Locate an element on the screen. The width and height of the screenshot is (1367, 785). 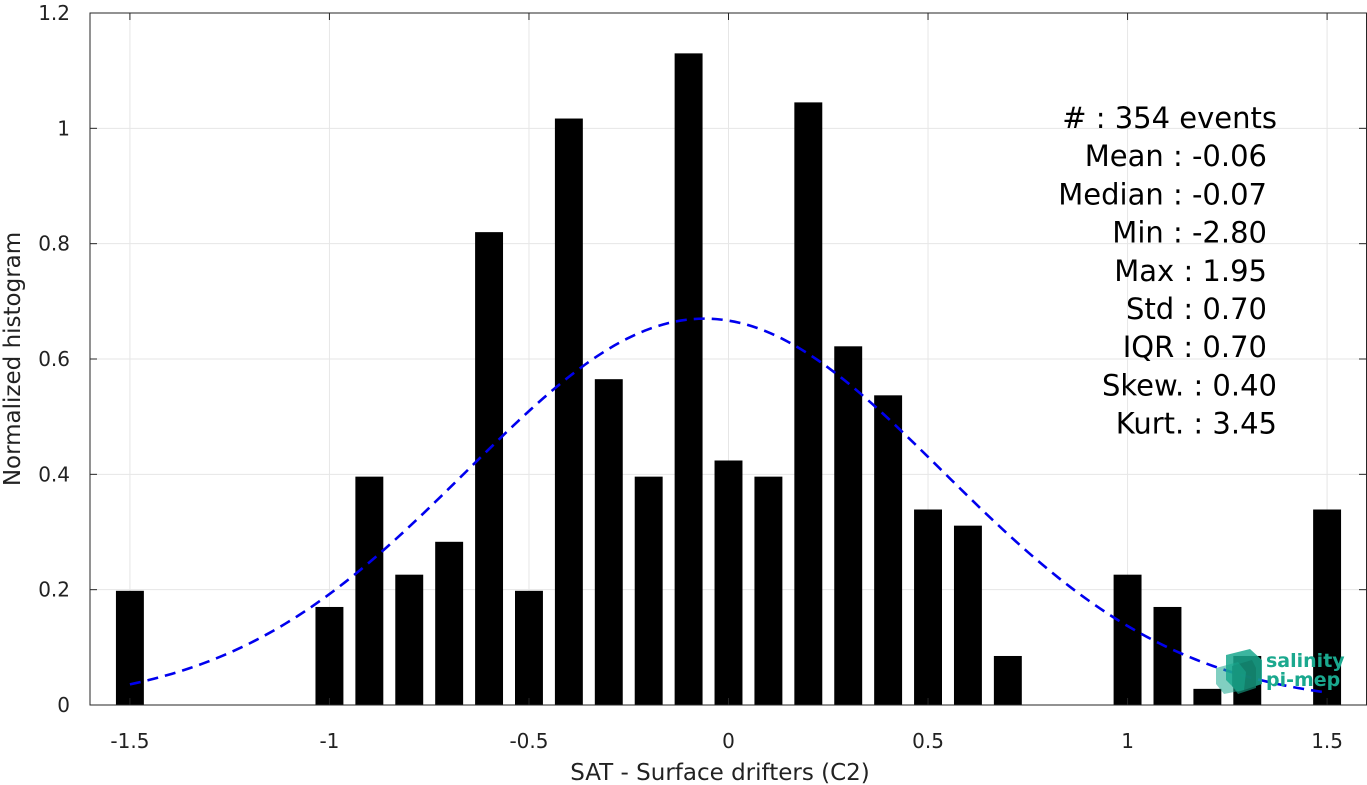
stats-line: IQR : 0.70 is located at coordinates (1195, 347).